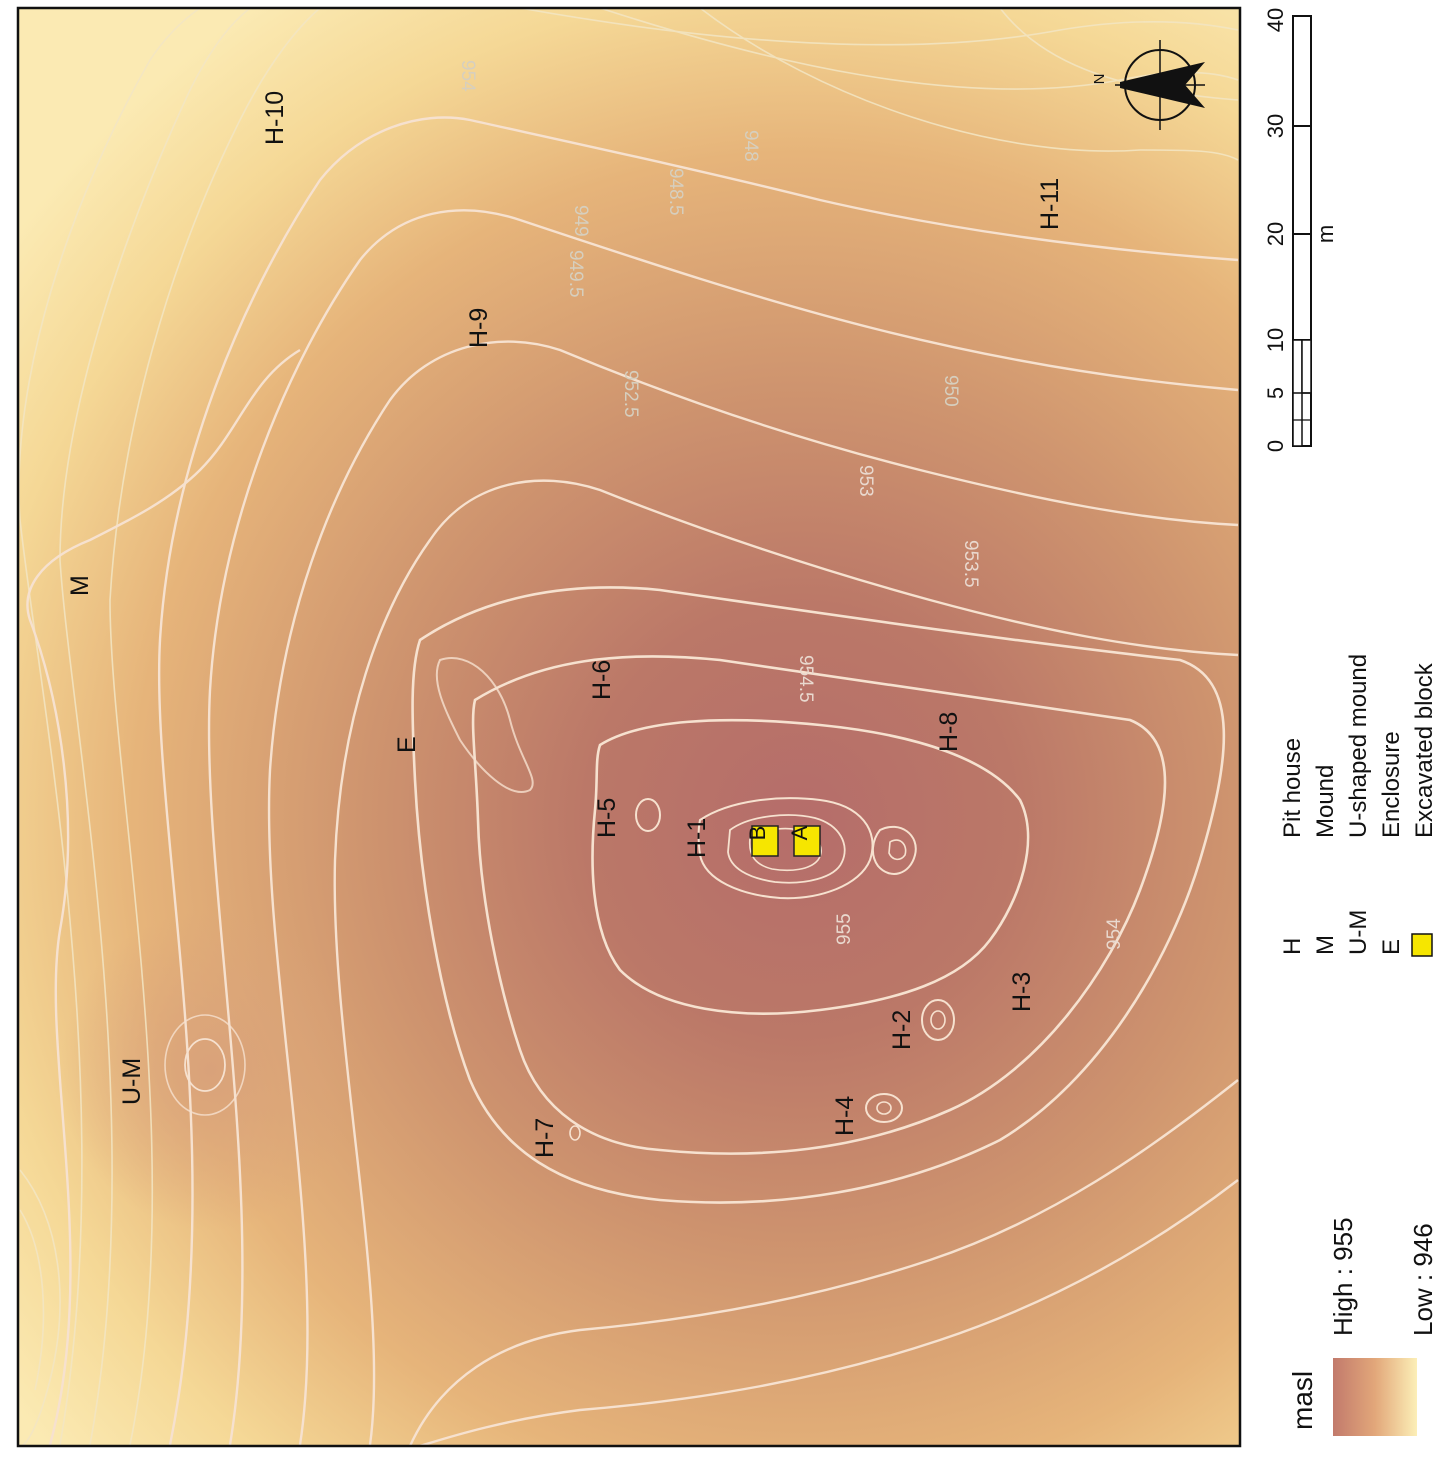 This screenshot has width=1447, height=1460. Describe the element at coordinates (1325, 801) in the screenshot. I see `legend-label-mound: Mound` at that location.